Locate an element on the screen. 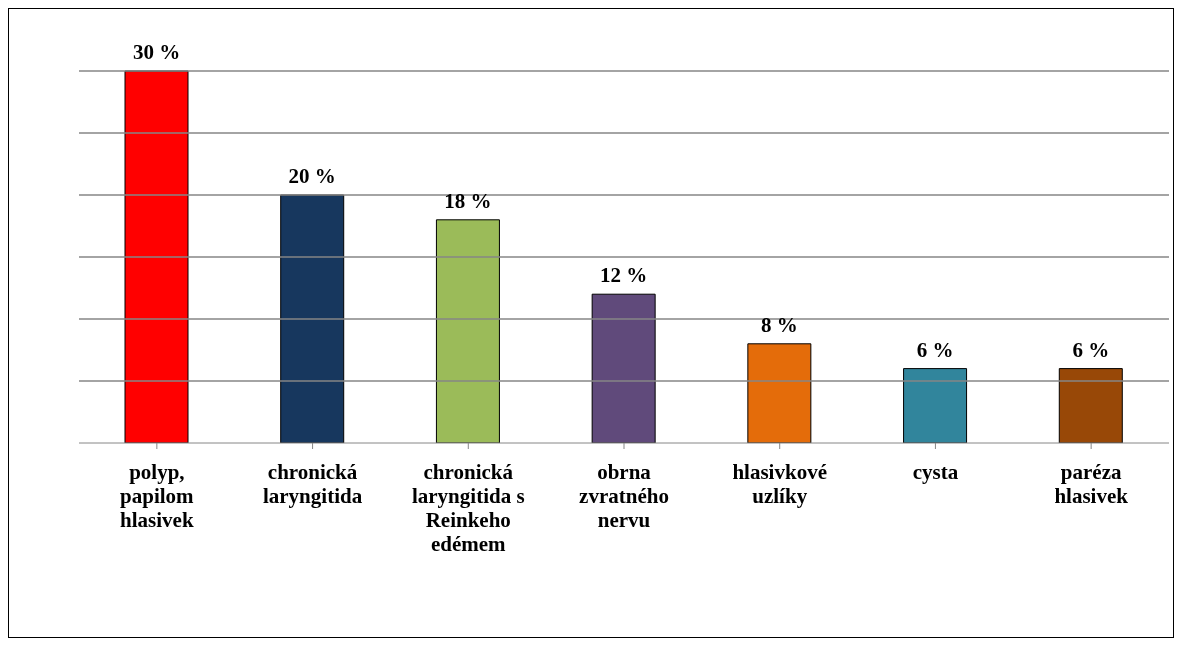 The width and height of the screenshot is (1182, 646). x-tick-label: chronická laryngitida s Reinkeho edémem is located at coordinates (468, 508).